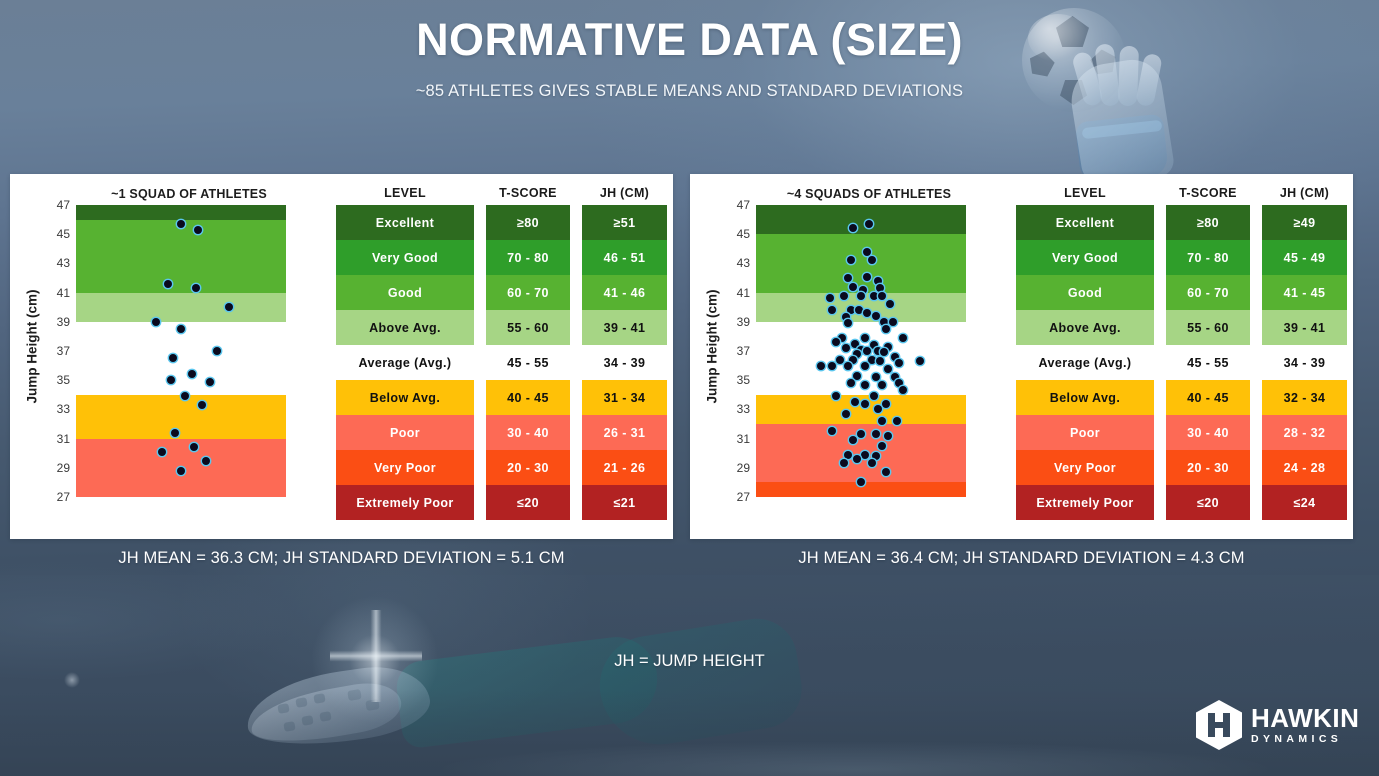 The width and height of the screenshot is (1379, 776). What do you see at coordinates (861, 220) in the screenshot?
I see `band-excellent` at bounding box center [861, 220].